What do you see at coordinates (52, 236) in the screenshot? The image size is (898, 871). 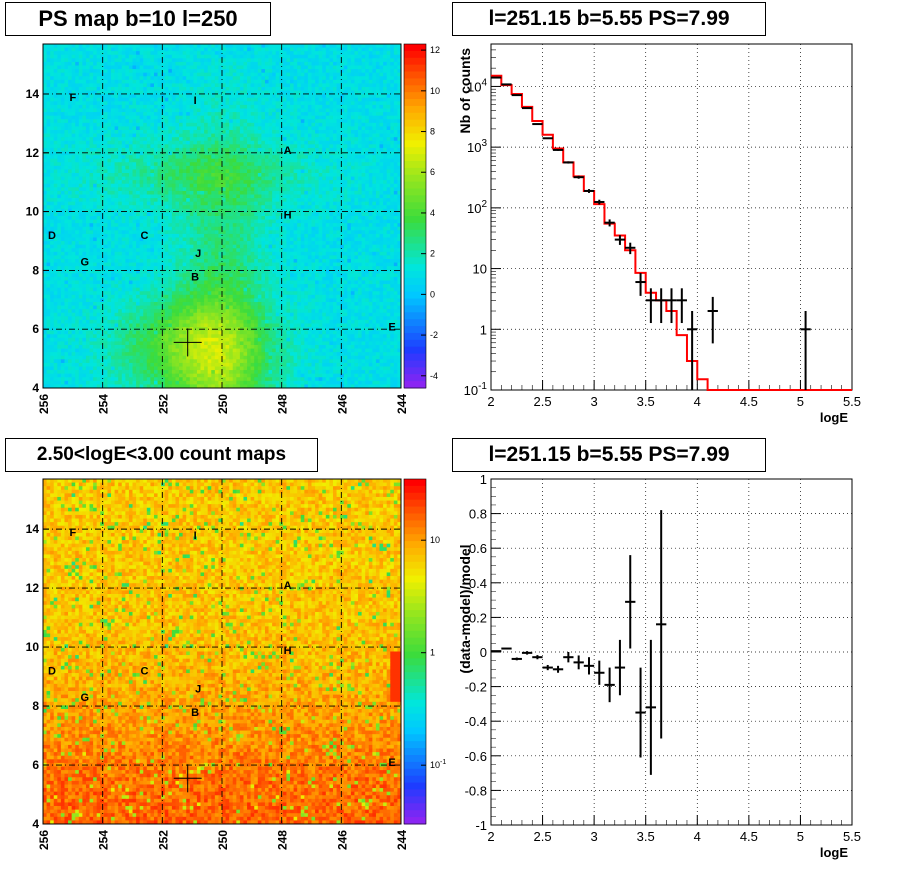 I see `map-source-label: D` at bounding box center [52, 236].